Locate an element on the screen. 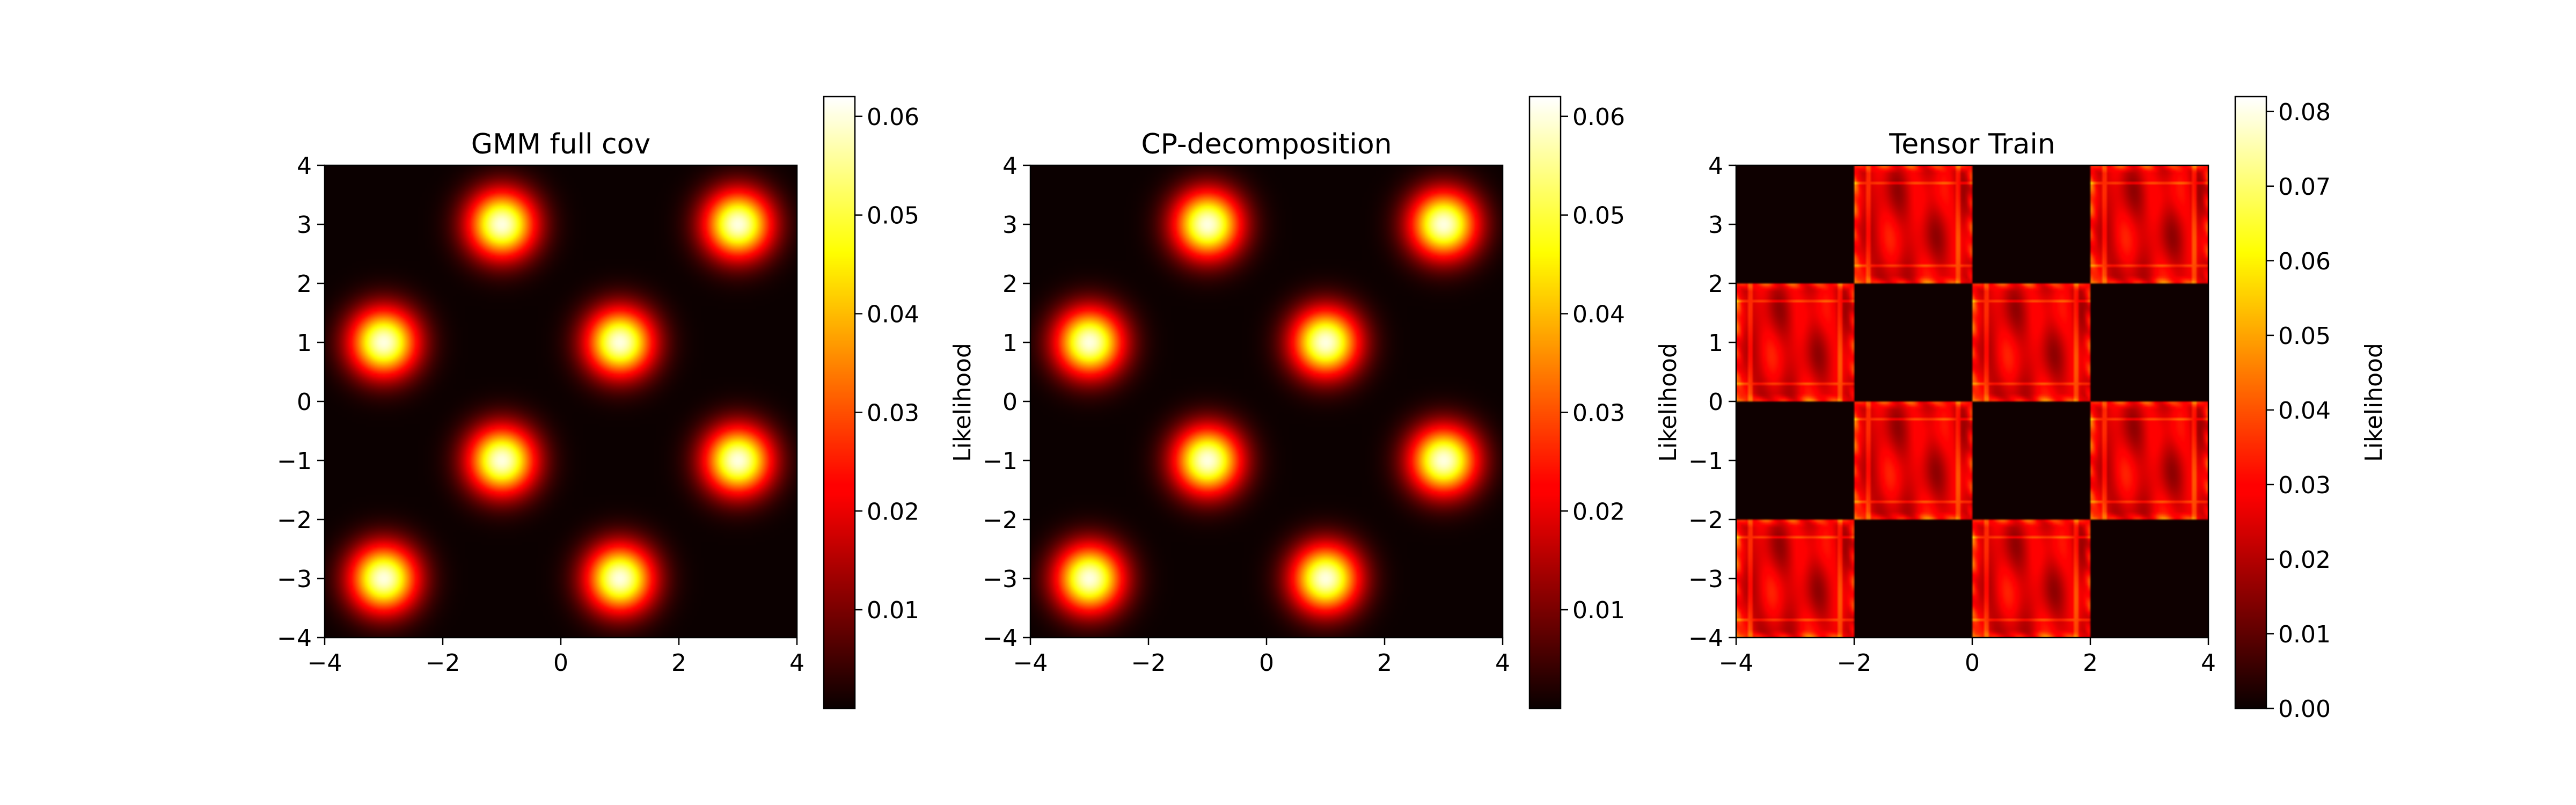  chart-title: GMM full cov is located at coordinates (560, 144).